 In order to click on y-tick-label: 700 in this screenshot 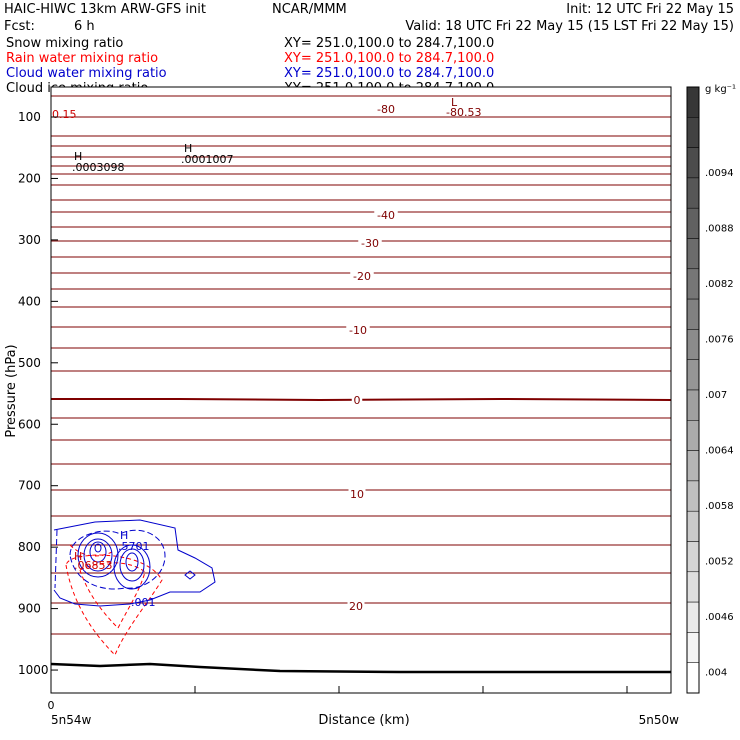, I will do `click(29, 486)`.